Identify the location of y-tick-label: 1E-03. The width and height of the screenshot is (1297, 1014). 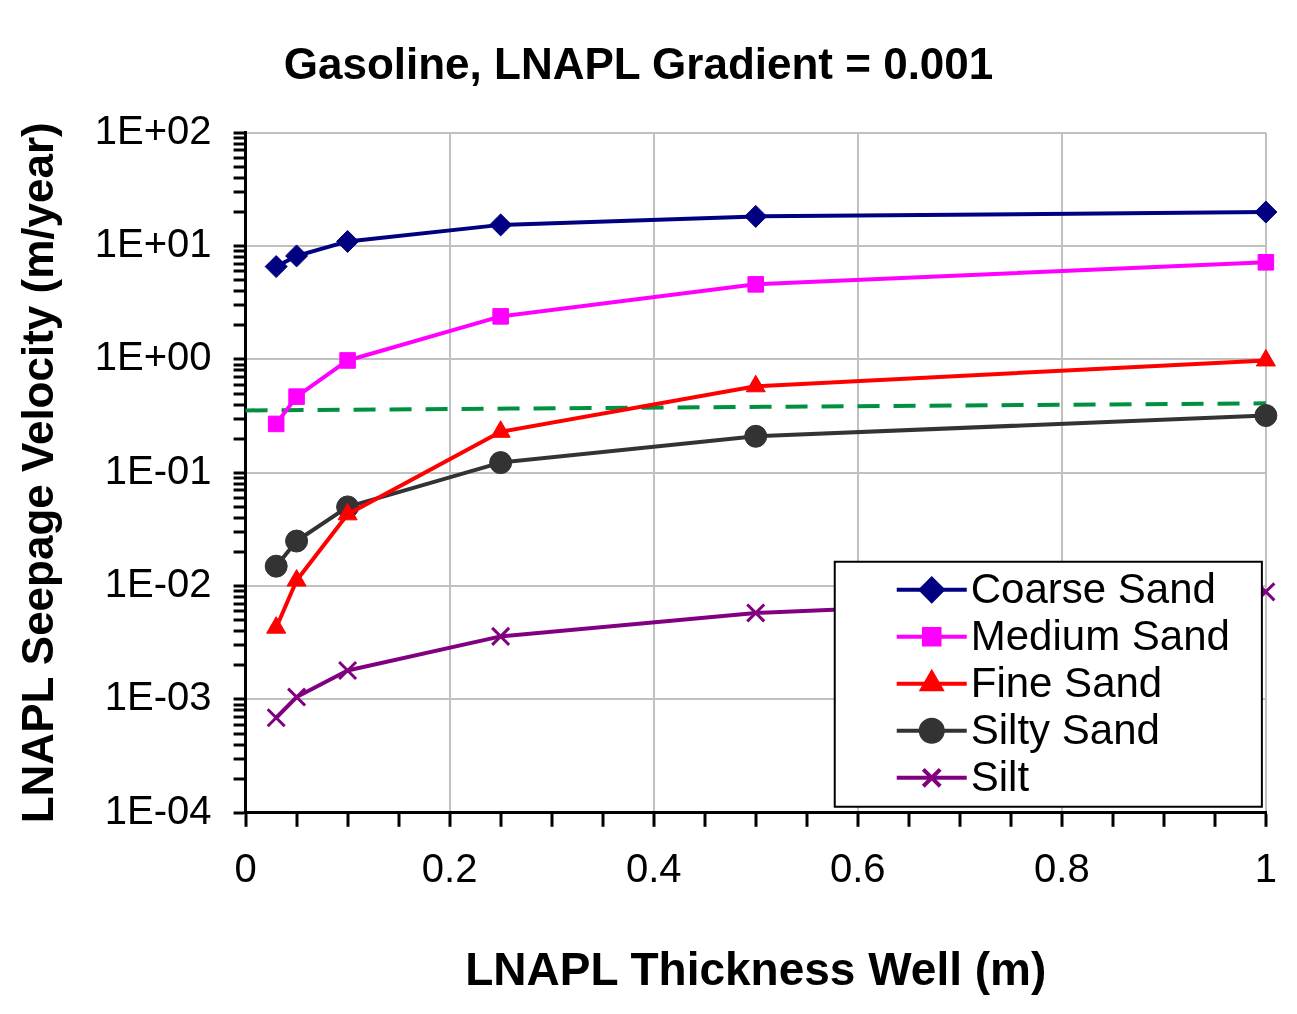
(158, 696).